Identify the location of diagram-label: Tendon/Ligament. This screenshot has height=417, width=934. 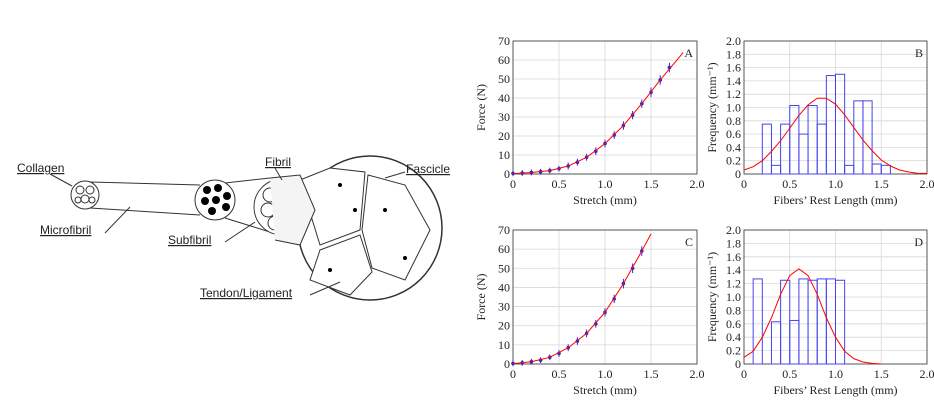
(246, 293).